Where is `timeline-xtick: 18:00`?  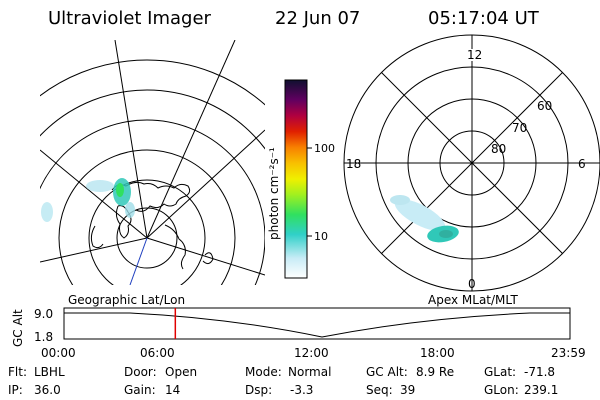
timeline-xtick: 18:00 is located at coordinates (437, 353).